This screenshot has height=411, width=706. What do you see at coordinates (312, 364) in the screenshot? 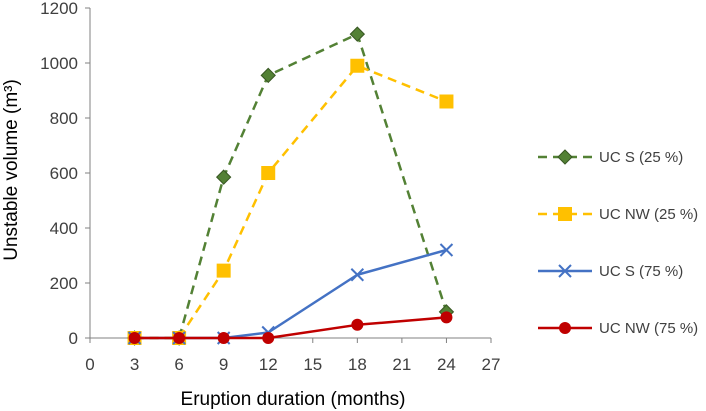
I see `x-tick-label: 15` at bounding box center [312, 364].